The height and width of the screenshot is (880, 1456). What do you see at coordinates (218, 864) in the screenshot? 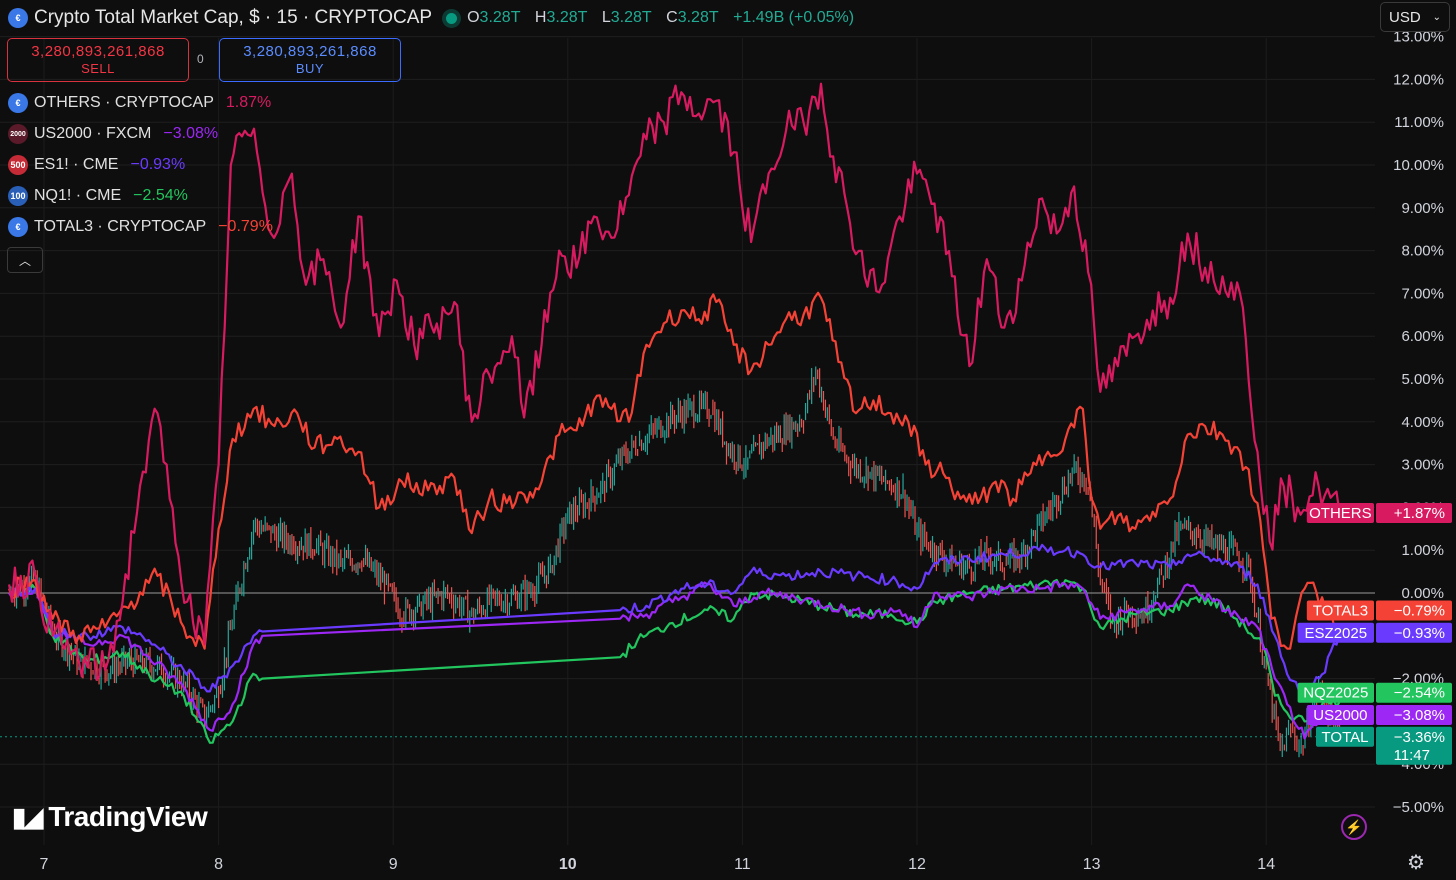
I see `x-tick-label: 8` at bounding box center [218, 864].